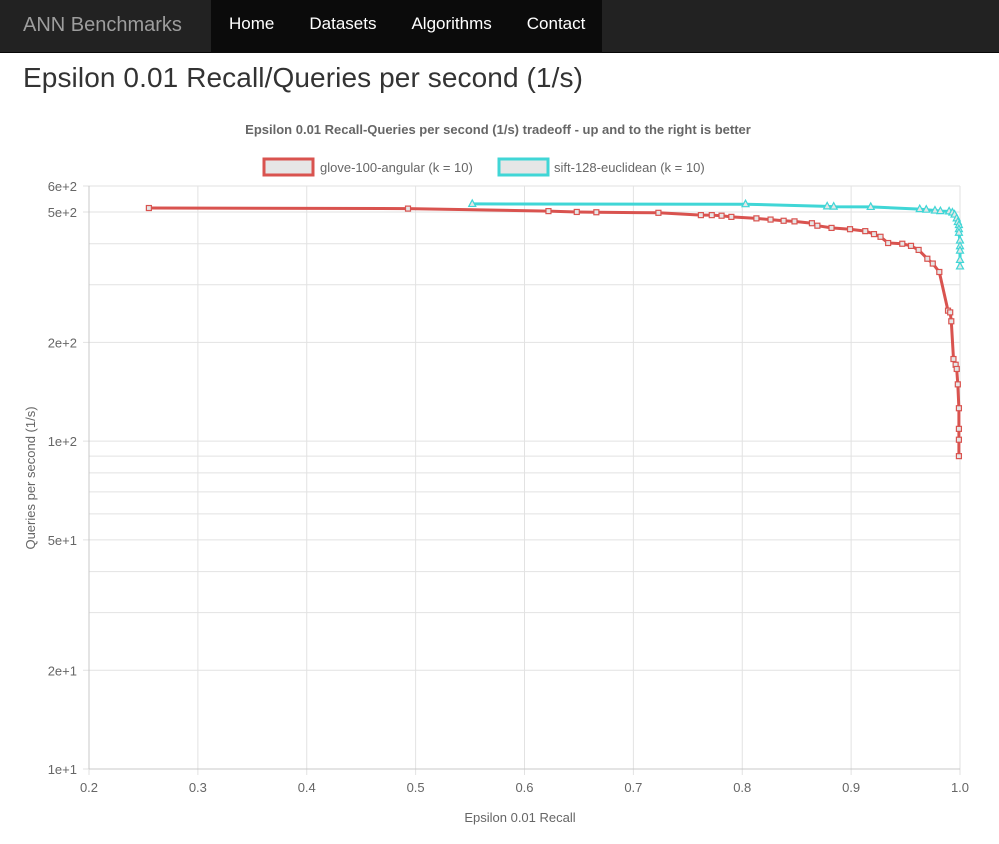 The width and height of the screenshot is (999, 844). What do you see at coordinates (851, 787) in the screenshot?
I see `x-tick-label: 0.9` at bounding box center [851, 787].